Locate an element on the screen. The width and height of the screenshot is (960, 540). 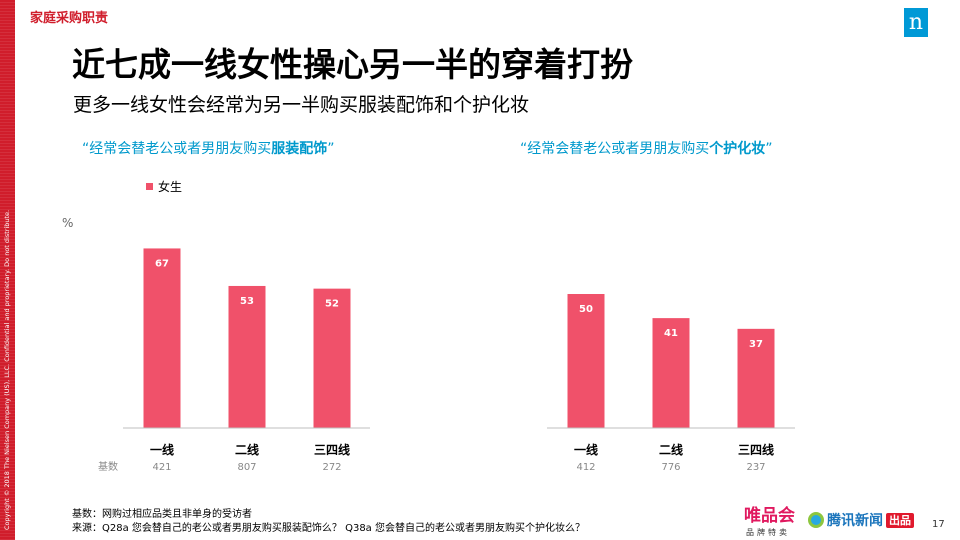
chart-1-data-label-2: 53 is located at coordinates (247, 301).